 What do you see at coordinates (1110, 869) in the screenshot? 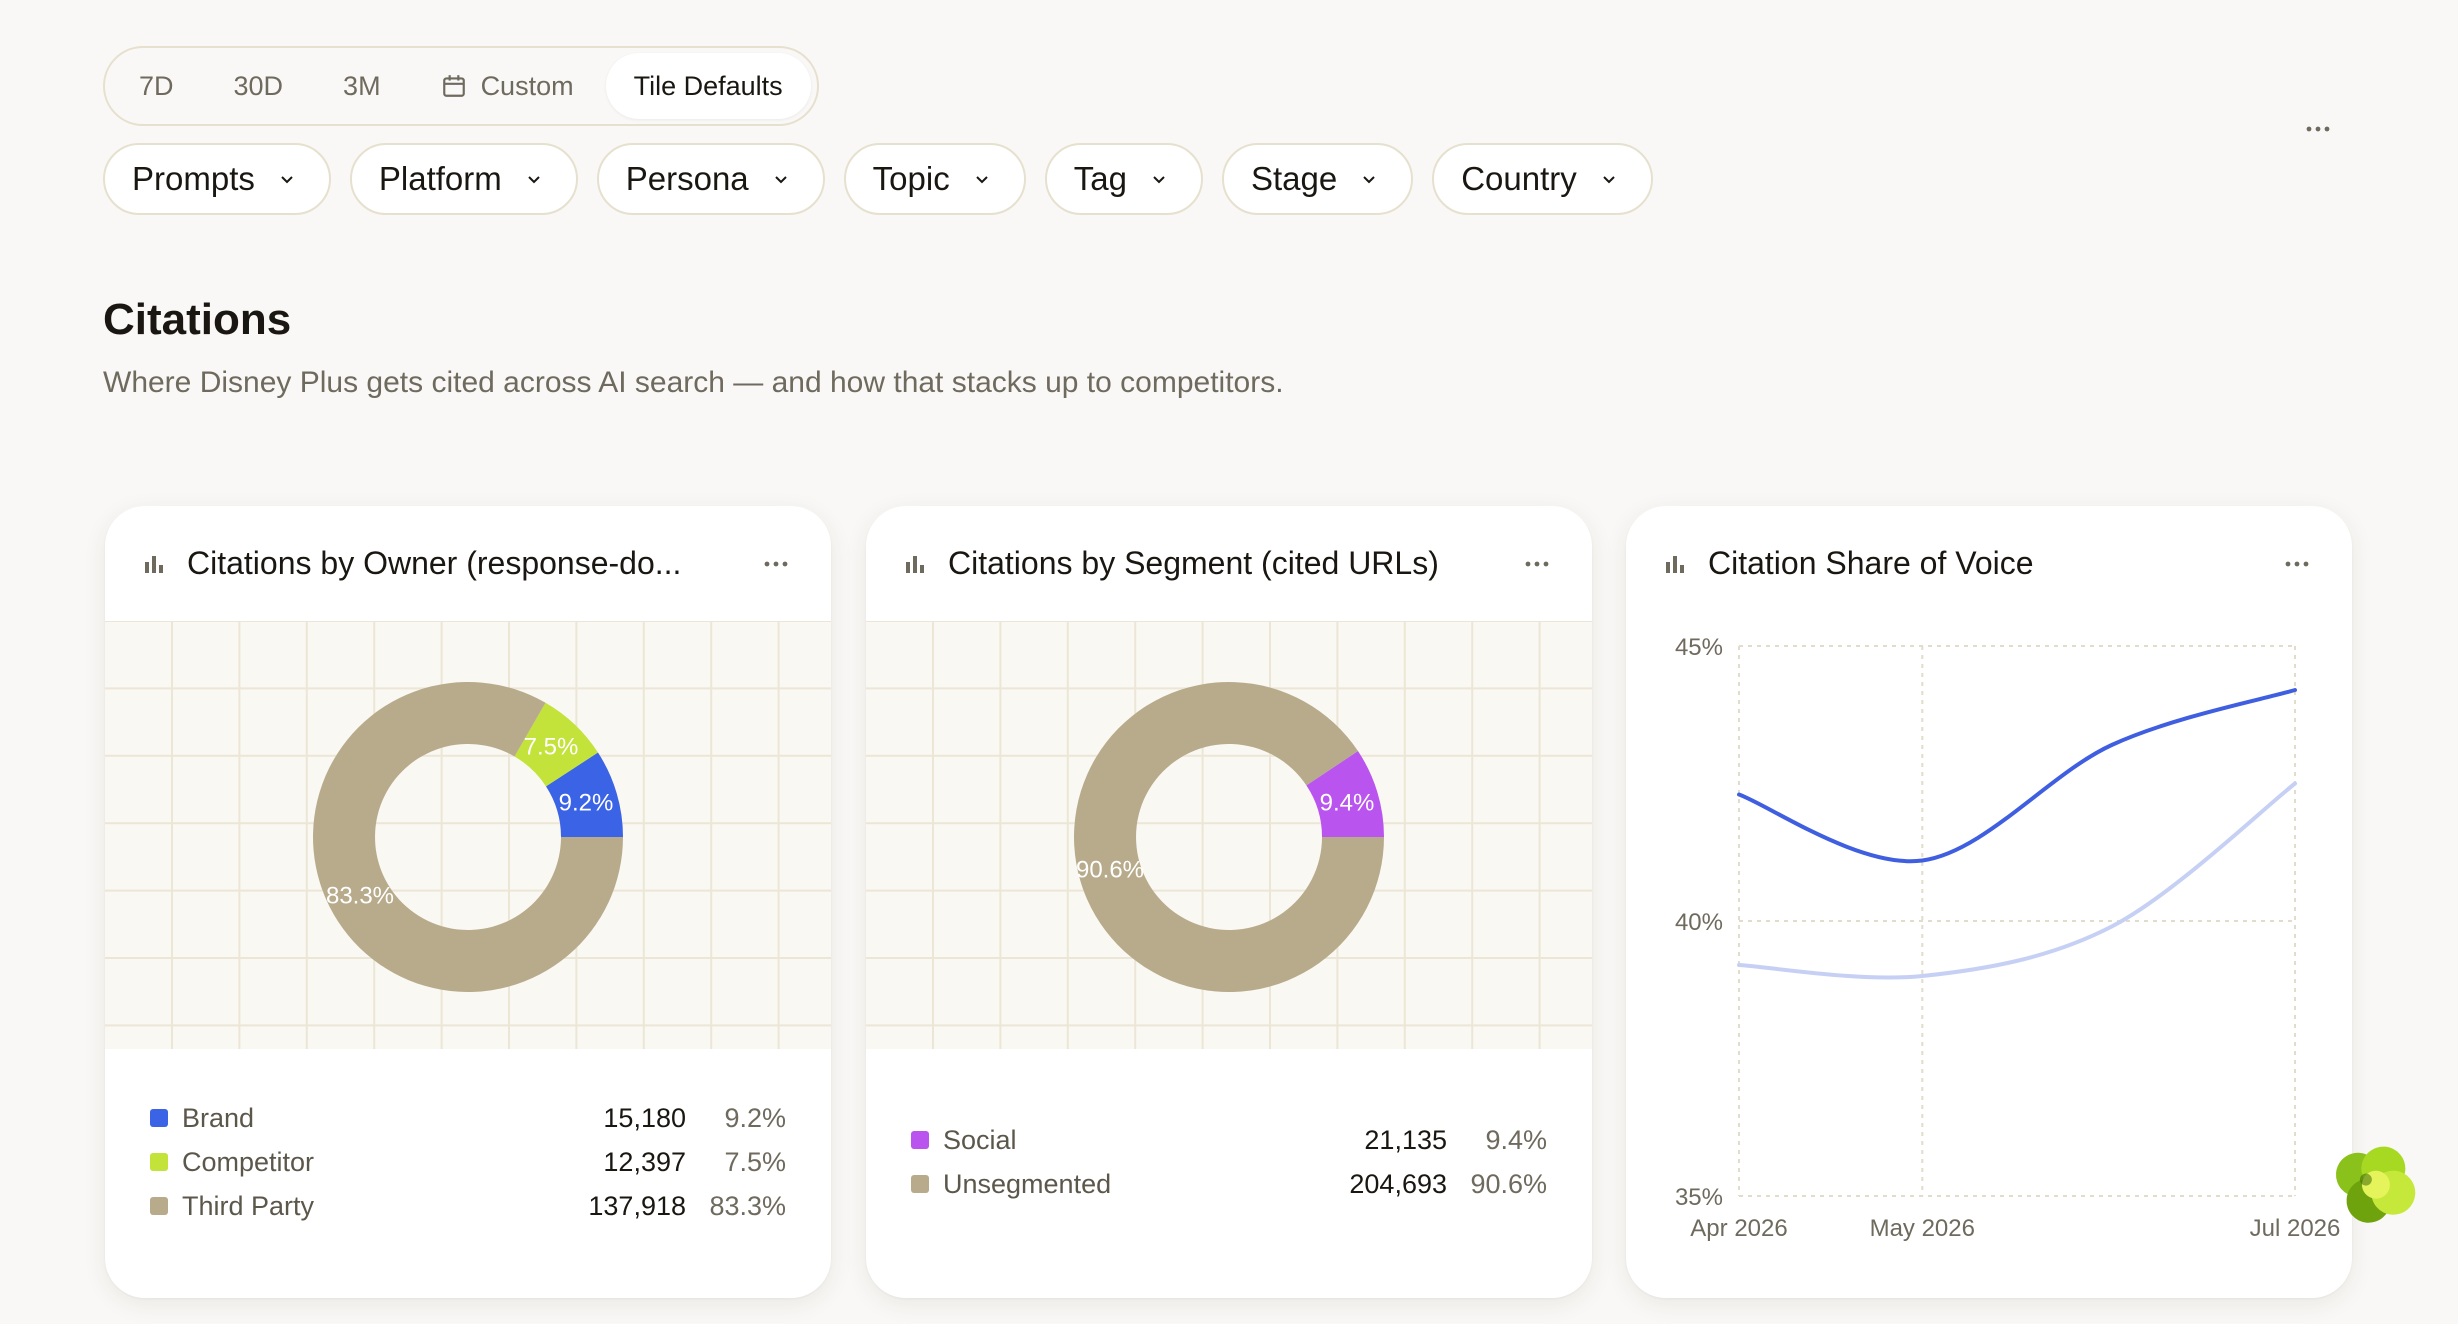
I see `slice-percent-label: 90.6%` at bounding box center [1110, 869].